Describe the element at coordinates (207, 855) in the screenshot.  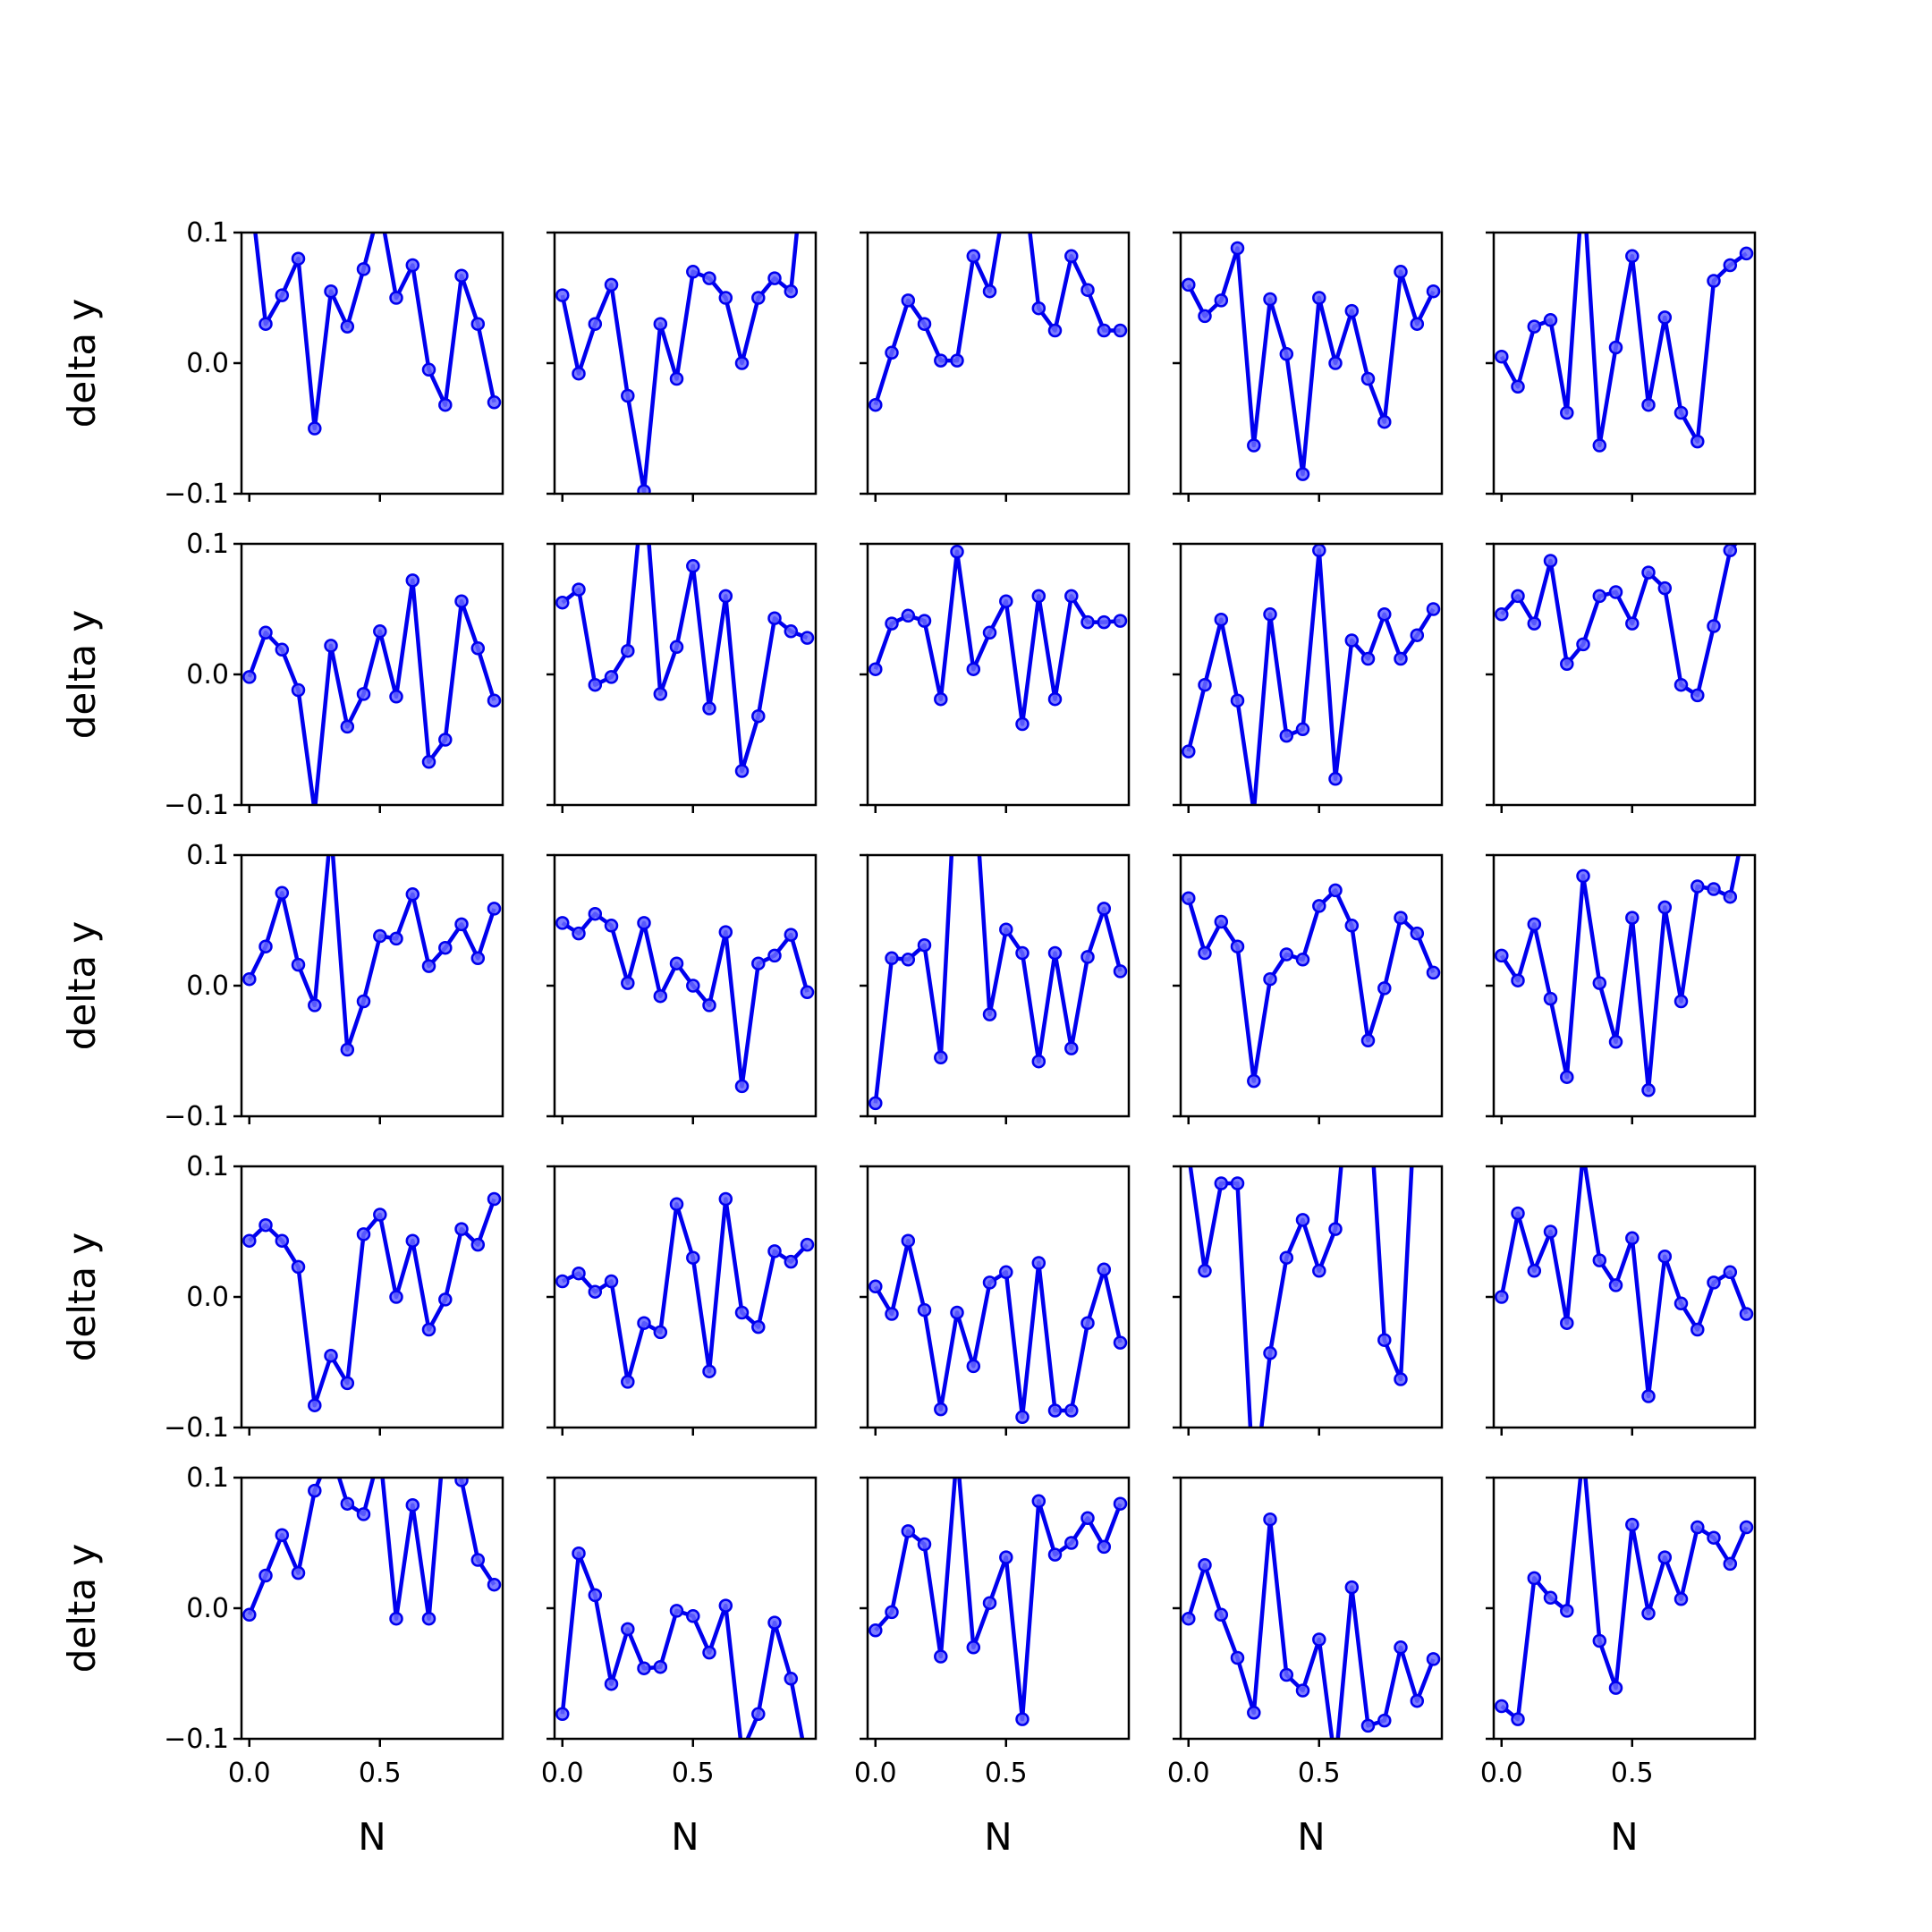
I see `y-tick-label: 0.1` at that location.